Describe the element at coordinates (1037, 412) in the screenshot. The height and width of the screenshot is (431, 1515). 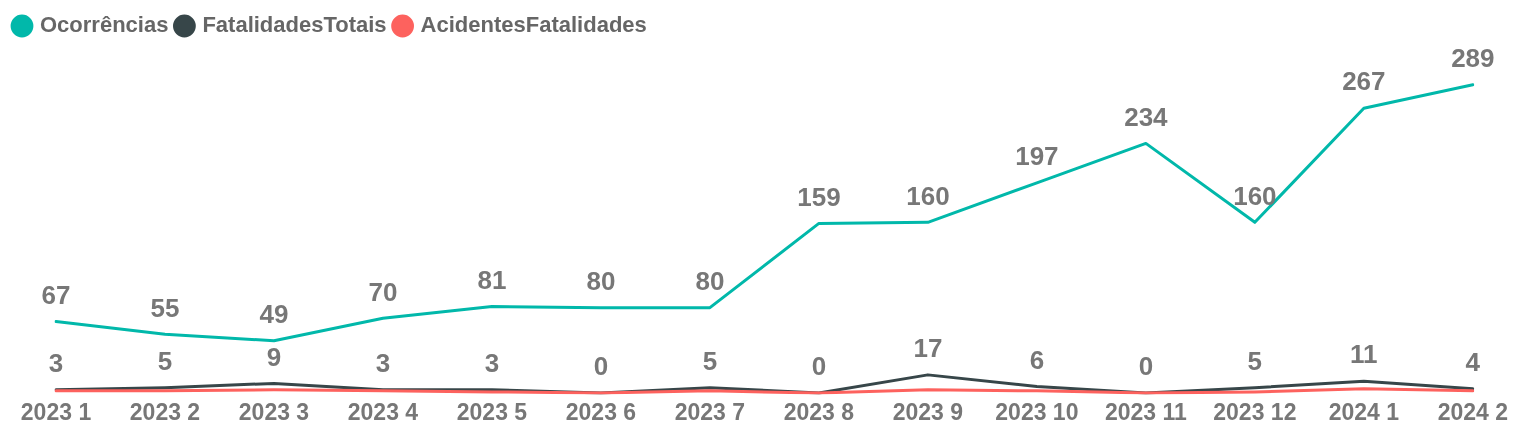
I see `x-tick-label: 2023 10` at that location.